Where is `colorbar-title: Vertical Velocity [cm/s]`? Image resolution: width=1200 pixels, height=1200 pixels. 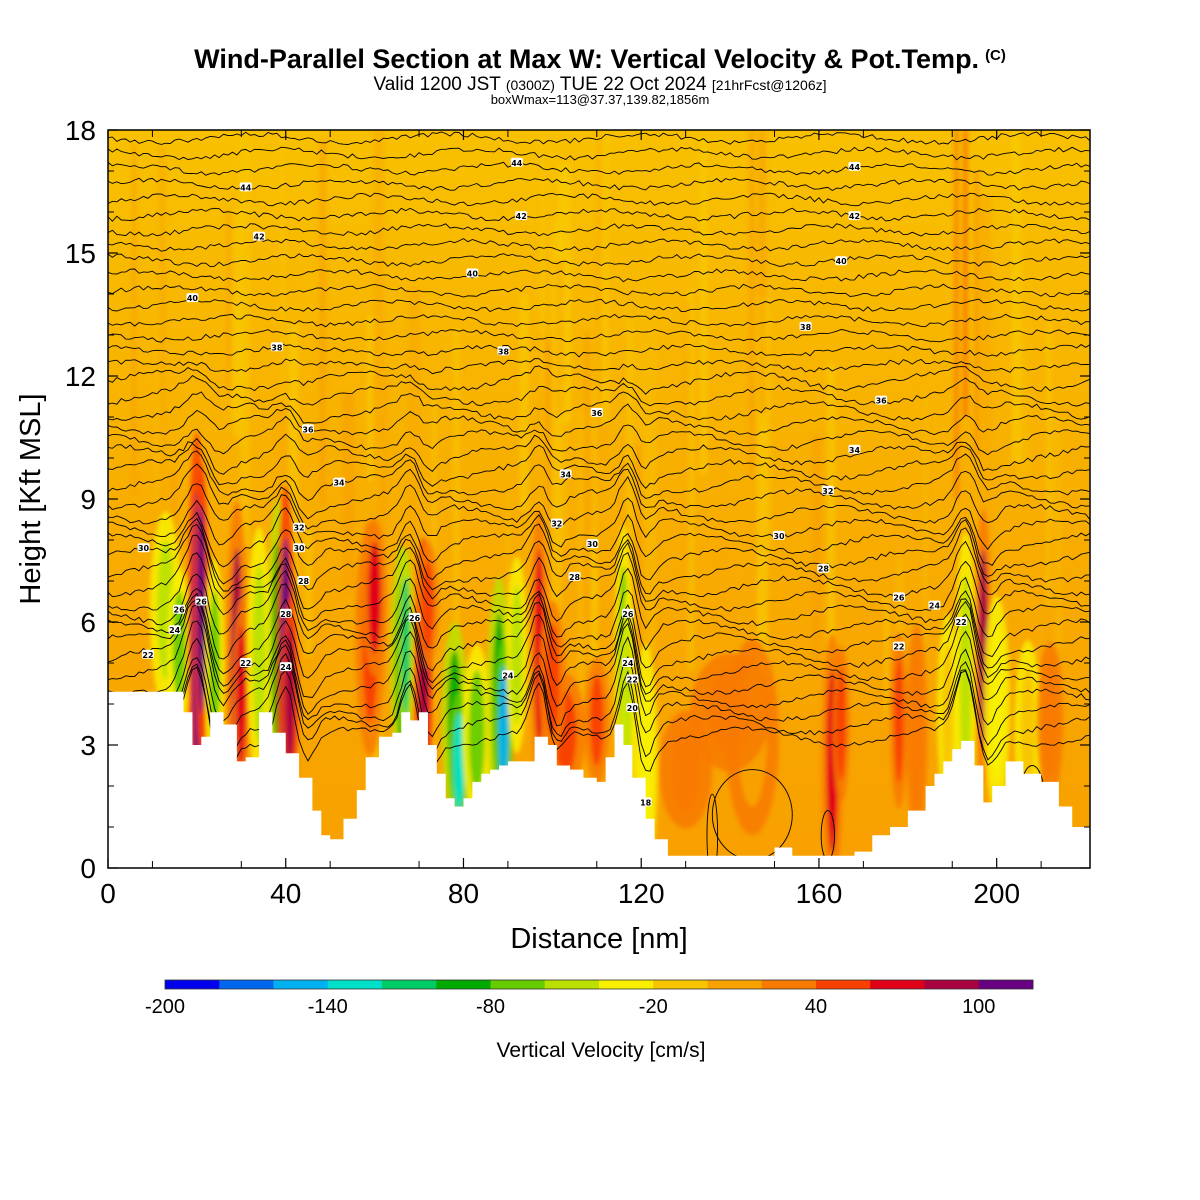
colorbar-title: Vertical Velocity [cm/s] is located at coordinates (601, 1050).